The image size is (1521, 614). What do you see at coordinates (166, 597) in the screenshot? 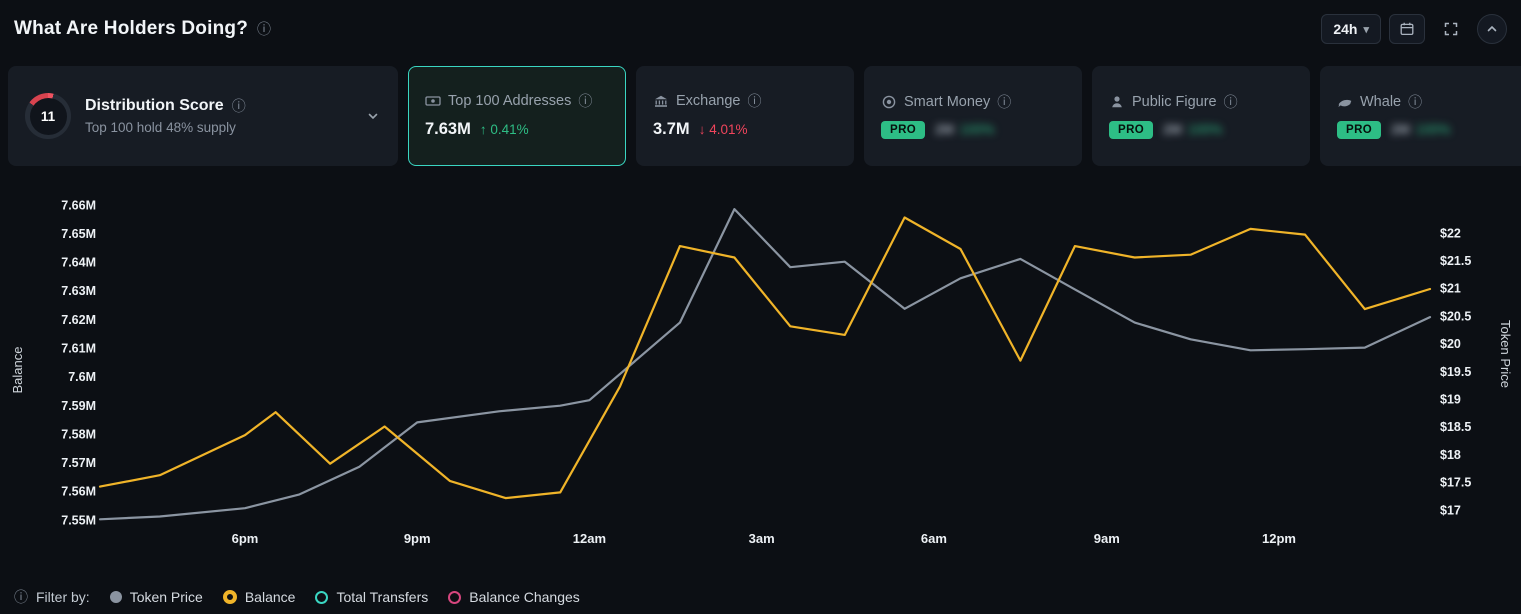
I see `legend-label: Token Price` at bounding box center [166, 597].